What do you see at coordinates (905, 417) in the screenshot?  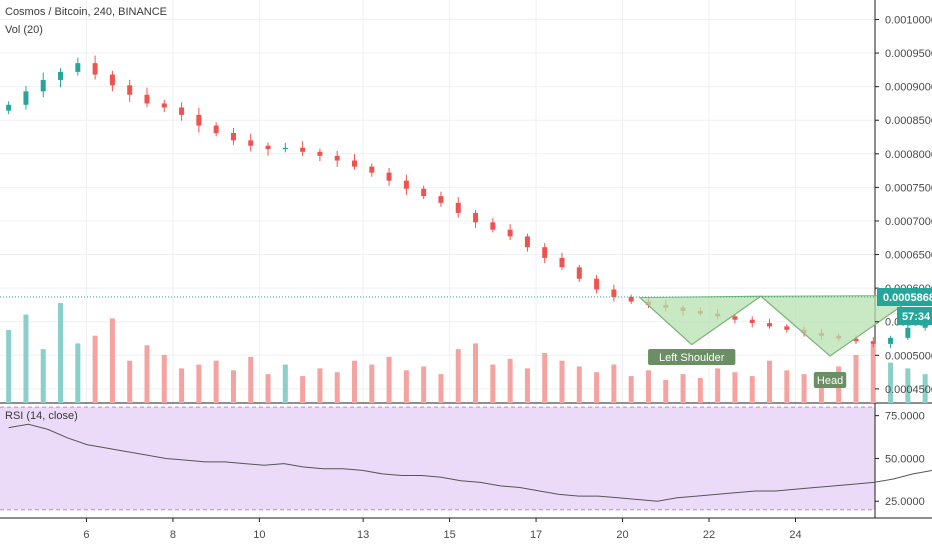 I see `rsi-axis-label: 75.0000` at bounding box center [905, 417].